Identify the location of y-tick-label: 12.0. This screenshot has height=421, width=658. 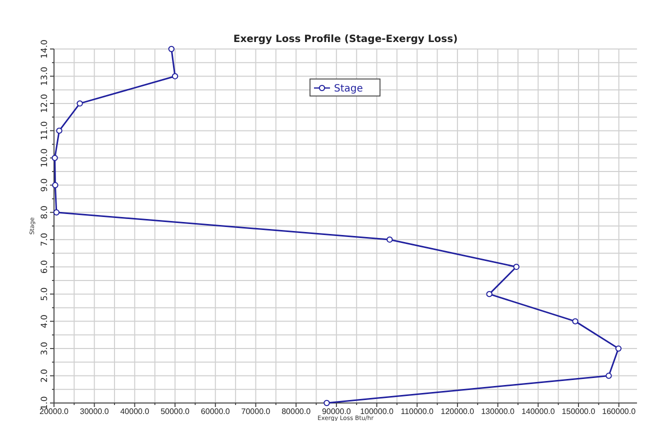
(45, 103).